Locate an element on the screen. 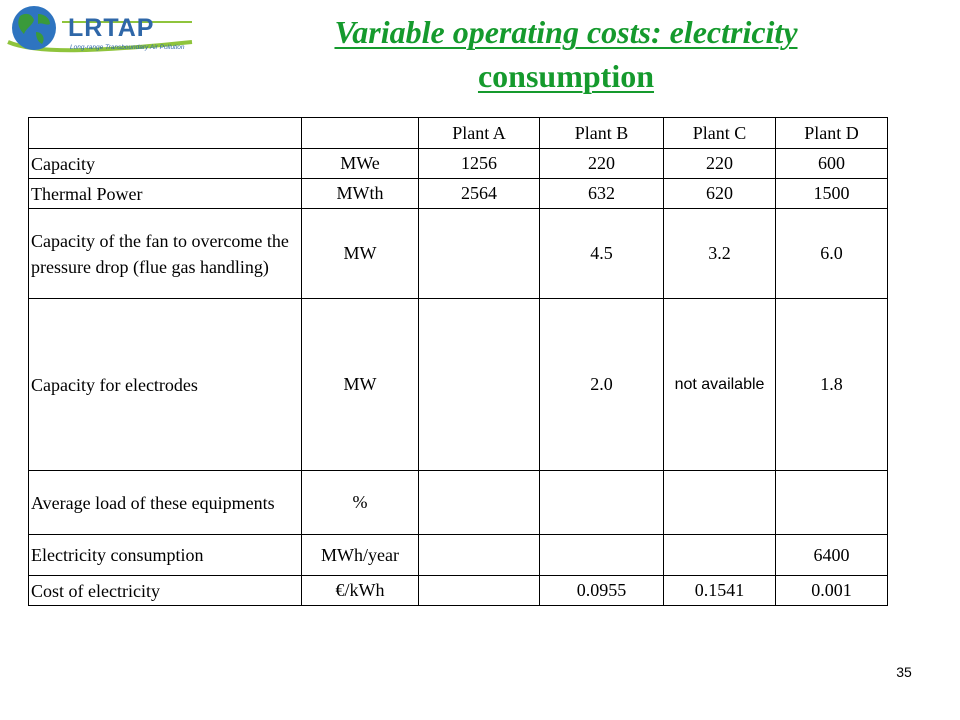 The image size is (960, 720). table-header-row: Plant A Plant B Plant C Plant D is located at coordinates (458, 133).